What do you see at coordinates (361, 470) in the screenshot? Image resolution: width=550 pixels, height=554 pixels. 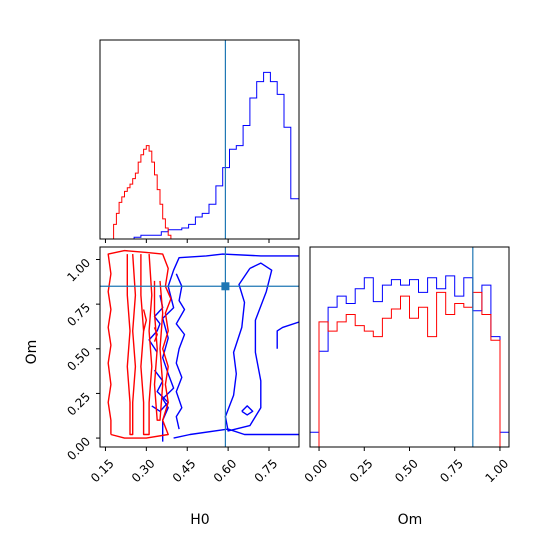 I see `om-marginal-x-tick-label: 0.25` at bounding box center [361, 470].